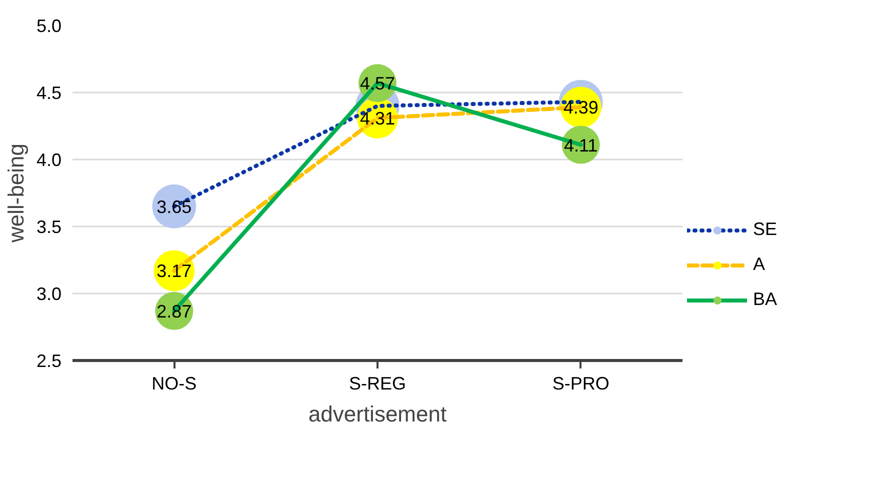 This screenshot has width=886, height=480. I want to click on x-tick-label: NO-S, so click(174, 384).